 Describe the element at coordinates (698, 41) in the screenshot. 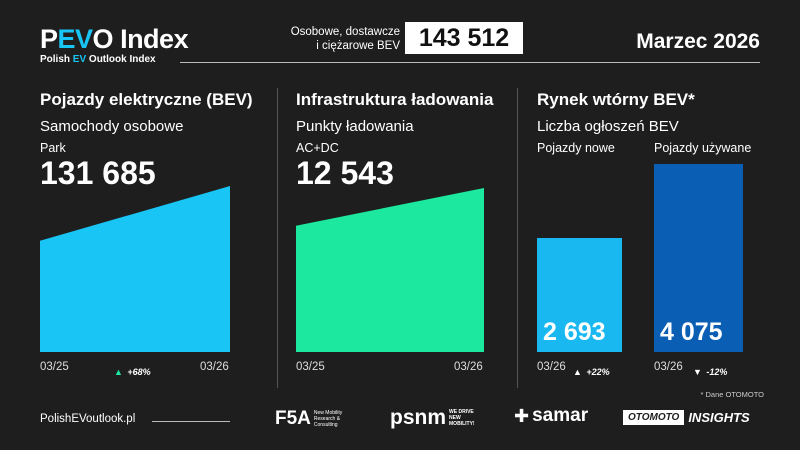

I see `report-date: Marzec 2026` at that location.